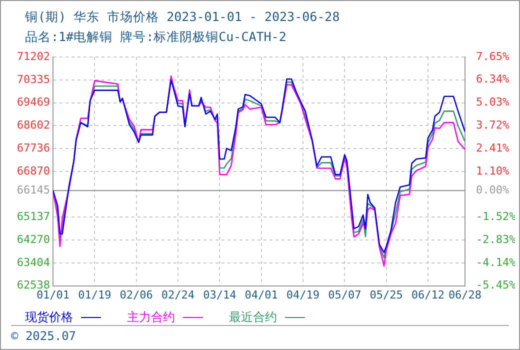 This screenshot has height=350, width=520. Describe the element at coordinates (178, 295) in the screenshot. I see `x-tick-label: 02/24` at that location.